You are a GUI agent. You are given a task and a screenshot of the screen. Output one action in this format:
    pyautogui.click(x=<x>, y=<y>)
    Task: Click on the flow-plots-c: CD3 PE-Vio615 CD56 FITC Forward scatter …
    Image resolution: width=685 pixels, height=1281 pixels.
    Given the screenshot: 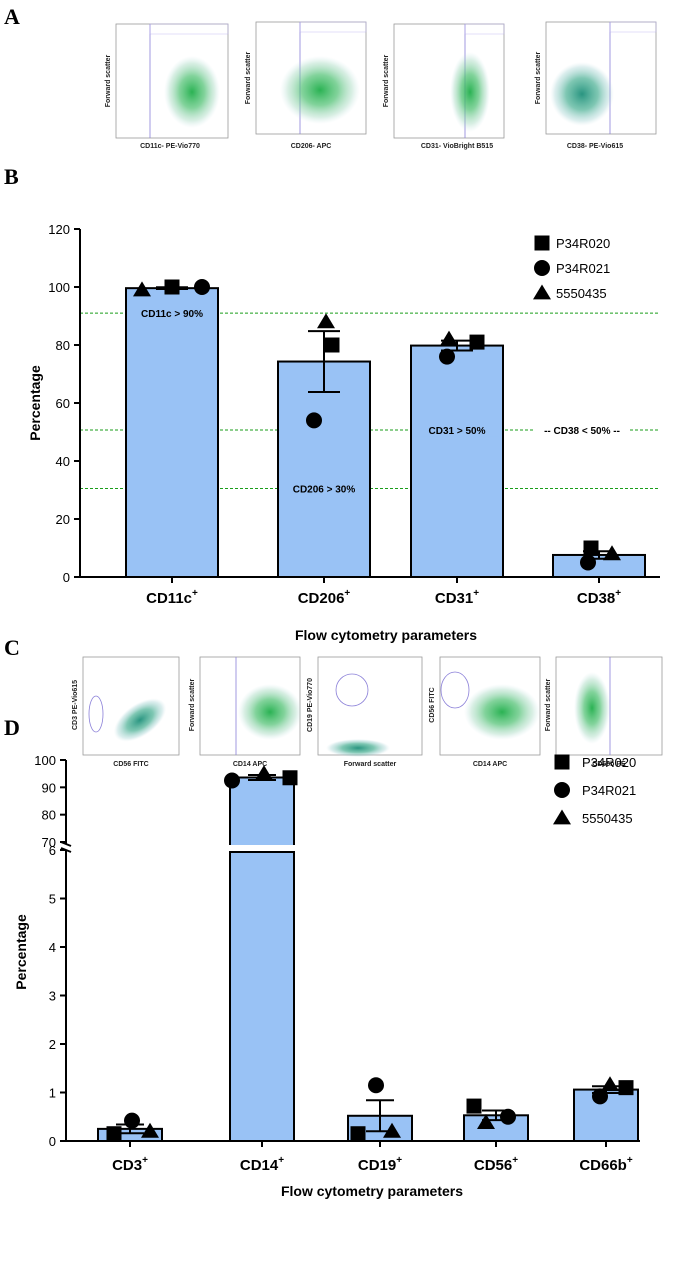 What is the action you would take?
    pyautogui.click(x=367, y=712)
    